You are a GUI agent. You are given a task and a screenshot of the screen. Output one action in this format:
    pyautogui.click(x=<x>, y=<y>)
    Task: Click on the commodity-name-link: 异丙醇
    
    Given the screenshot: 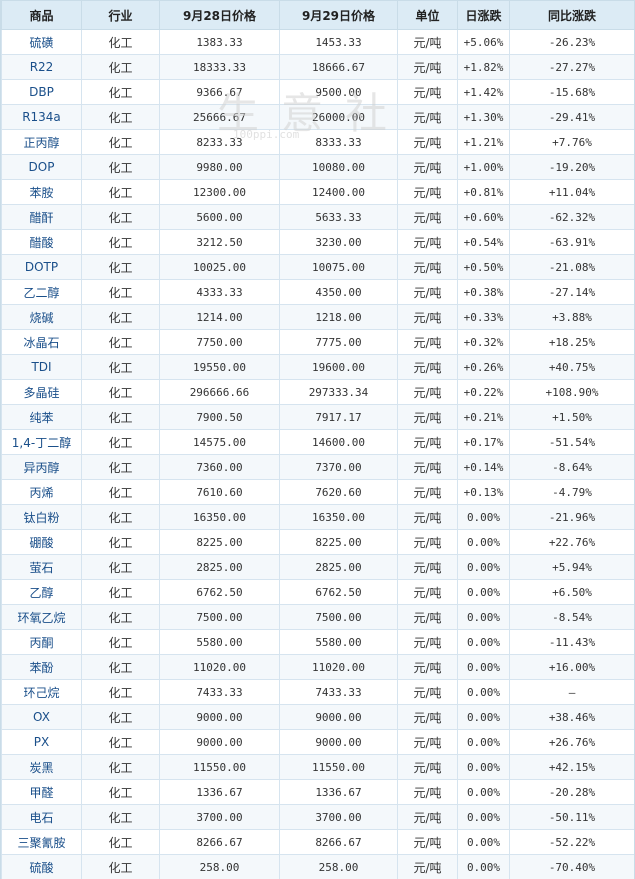 What is the action you would take?
    pyautogui.click(x=41, y=467)
    